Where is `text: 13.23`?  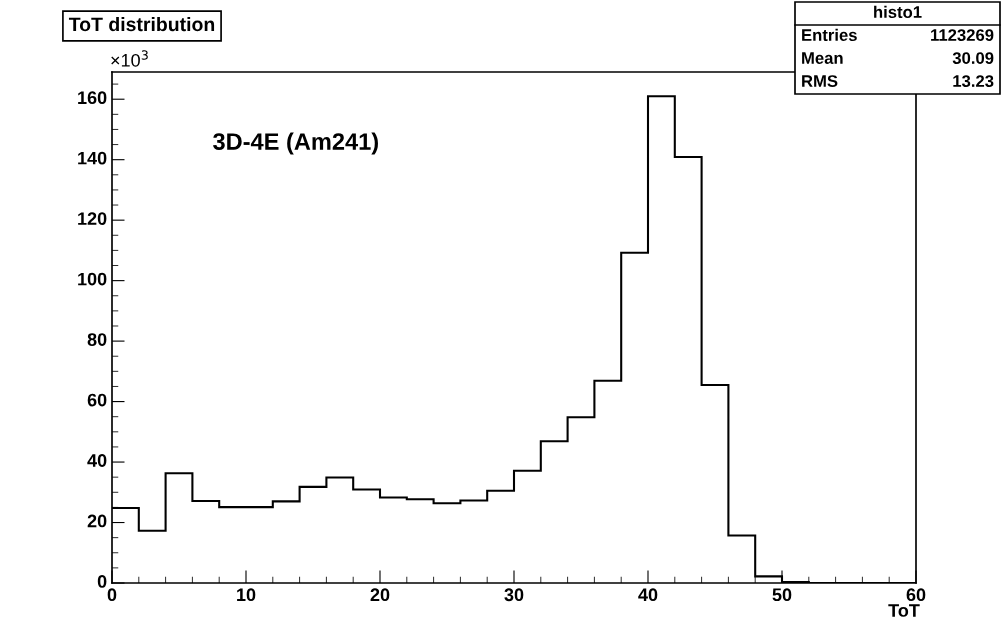 text: 13.23 is located at coordinates (973, 81).